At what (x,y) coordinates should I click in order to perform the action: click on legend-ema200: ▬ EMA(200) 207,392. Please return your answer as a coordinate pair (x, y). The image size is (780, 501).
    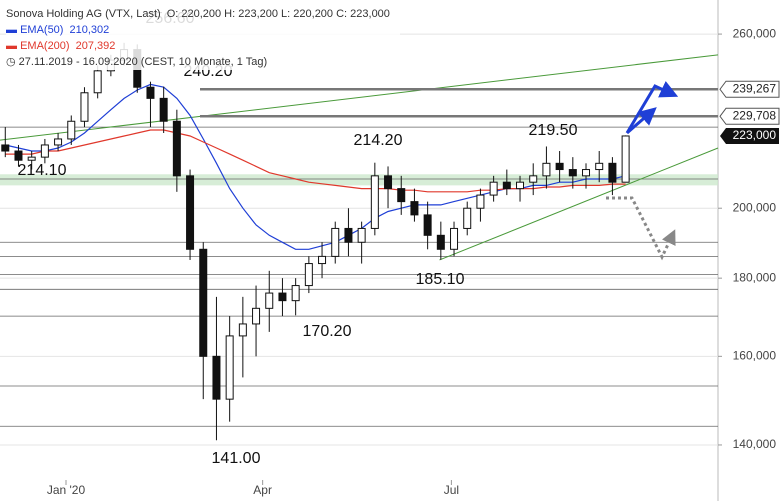
    Looking at the image, I should click on (61, 46).